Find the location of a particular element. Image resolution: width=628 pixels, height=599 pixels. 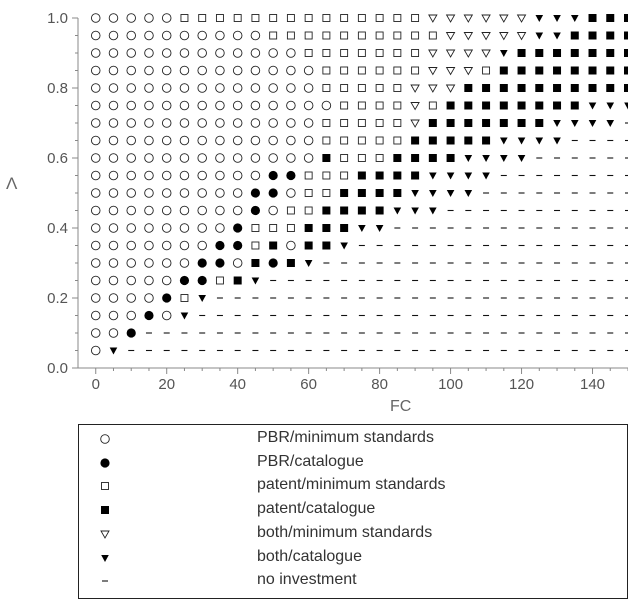

legend-symbol-open-square is located at coordinates (105, 486).